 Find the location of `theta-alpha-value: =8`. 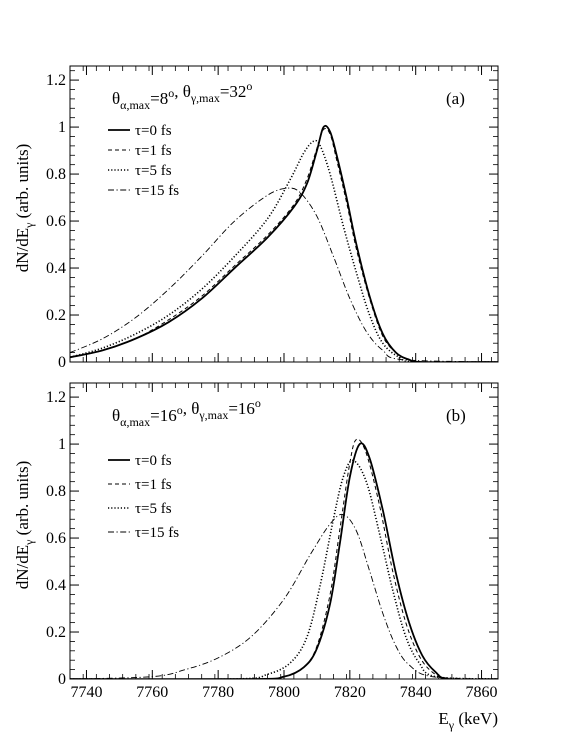

theta-alpha-value: =8 is located at coordinates (159, 98).